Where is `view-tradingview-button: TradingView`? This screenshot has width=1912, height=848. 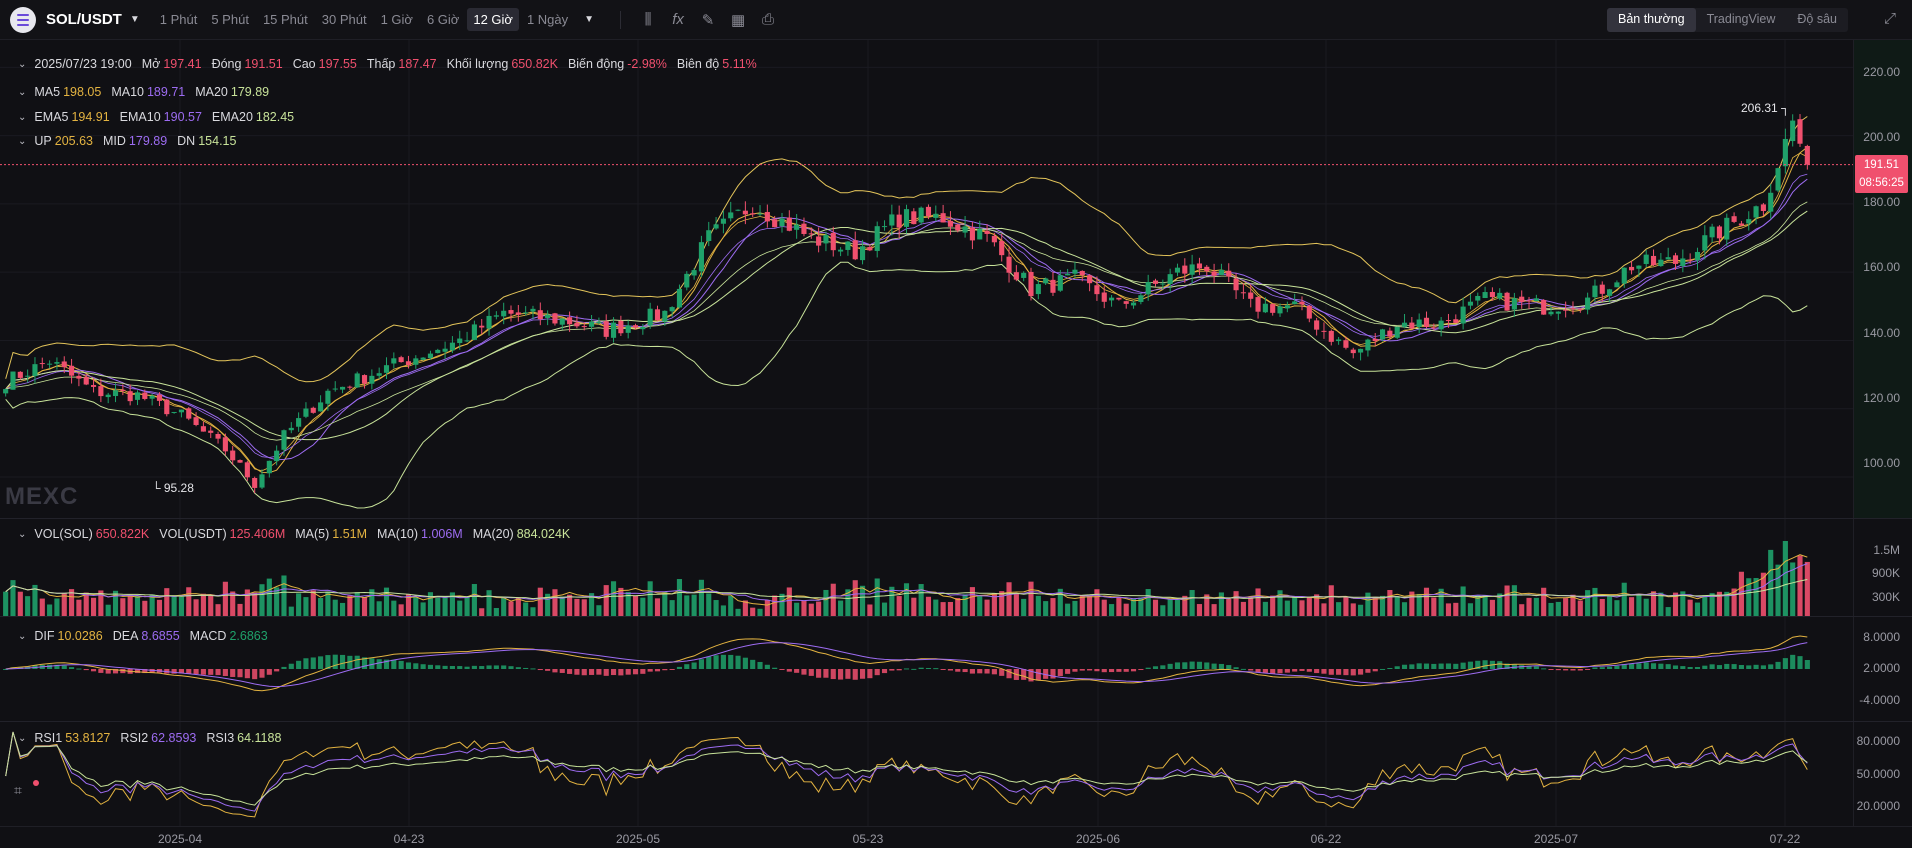
view-tradingview-button: TradingView is located at coordinates (1741, 19).